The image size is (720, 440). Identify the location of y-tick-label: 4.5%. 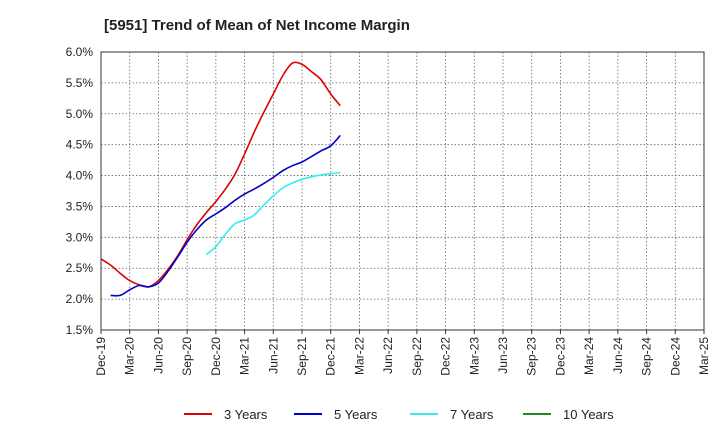
(80, 145).